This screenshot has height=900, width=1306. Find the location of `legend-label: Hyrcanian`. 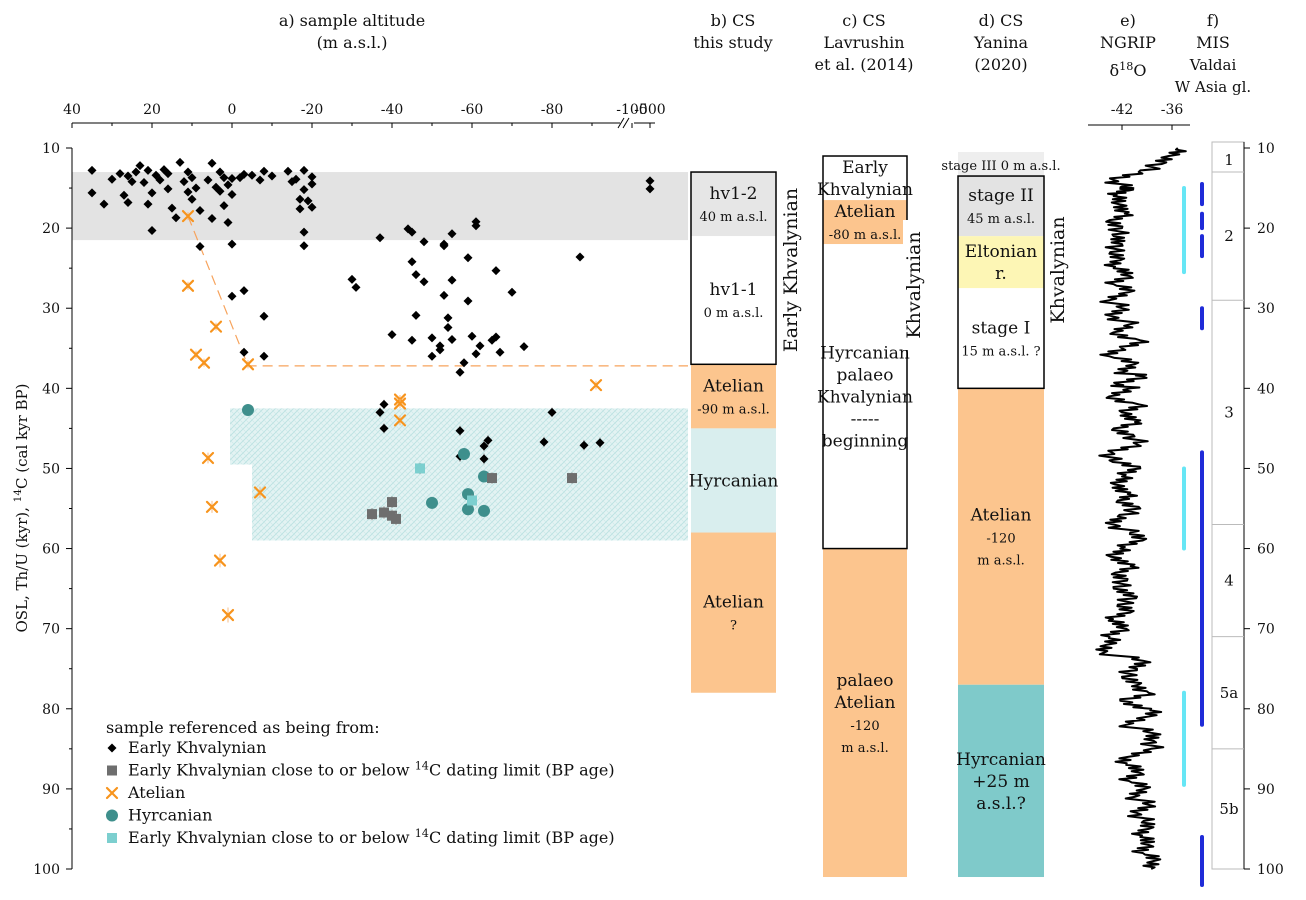

legend-label: Hyrcanian is located at coordinates (170, 815).